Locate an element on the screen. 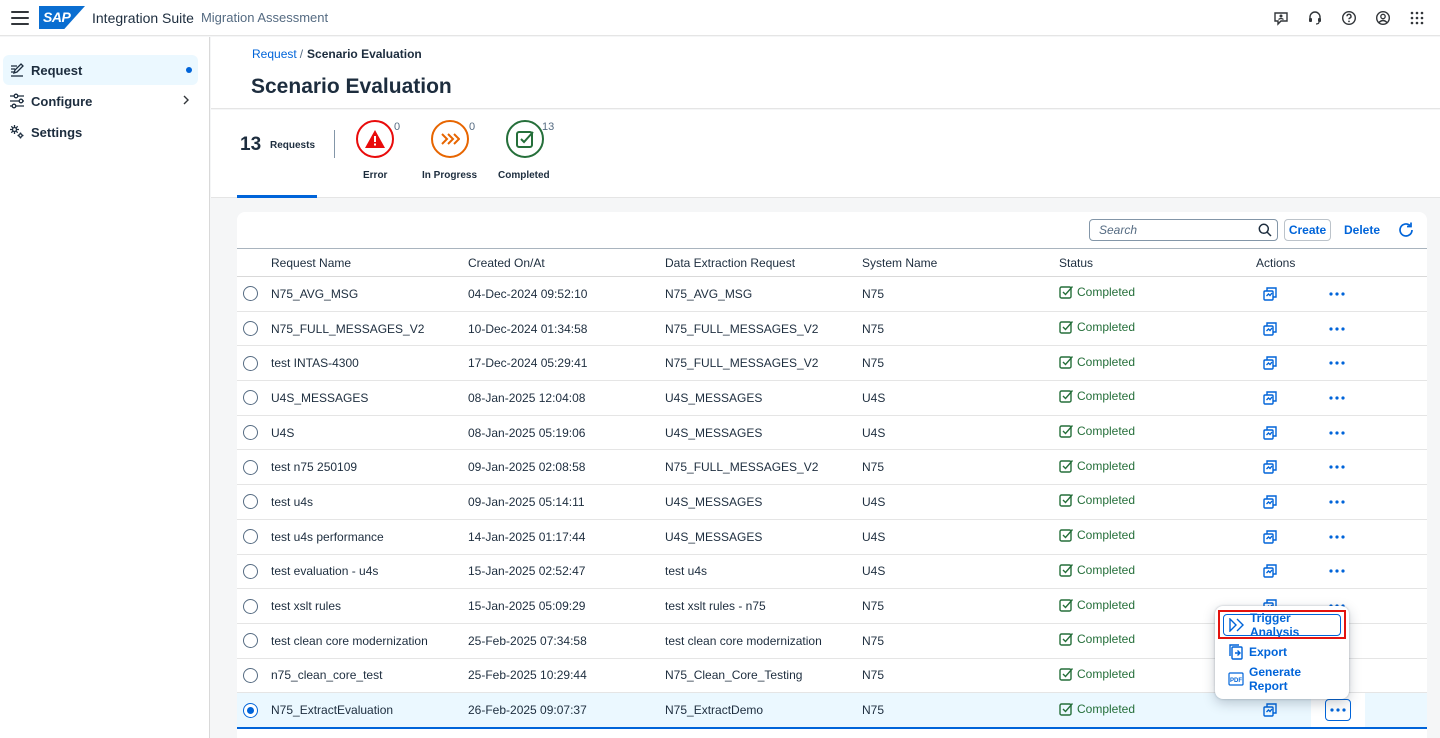  kpi-error: 0 Error is located at coordinates (386, 152).